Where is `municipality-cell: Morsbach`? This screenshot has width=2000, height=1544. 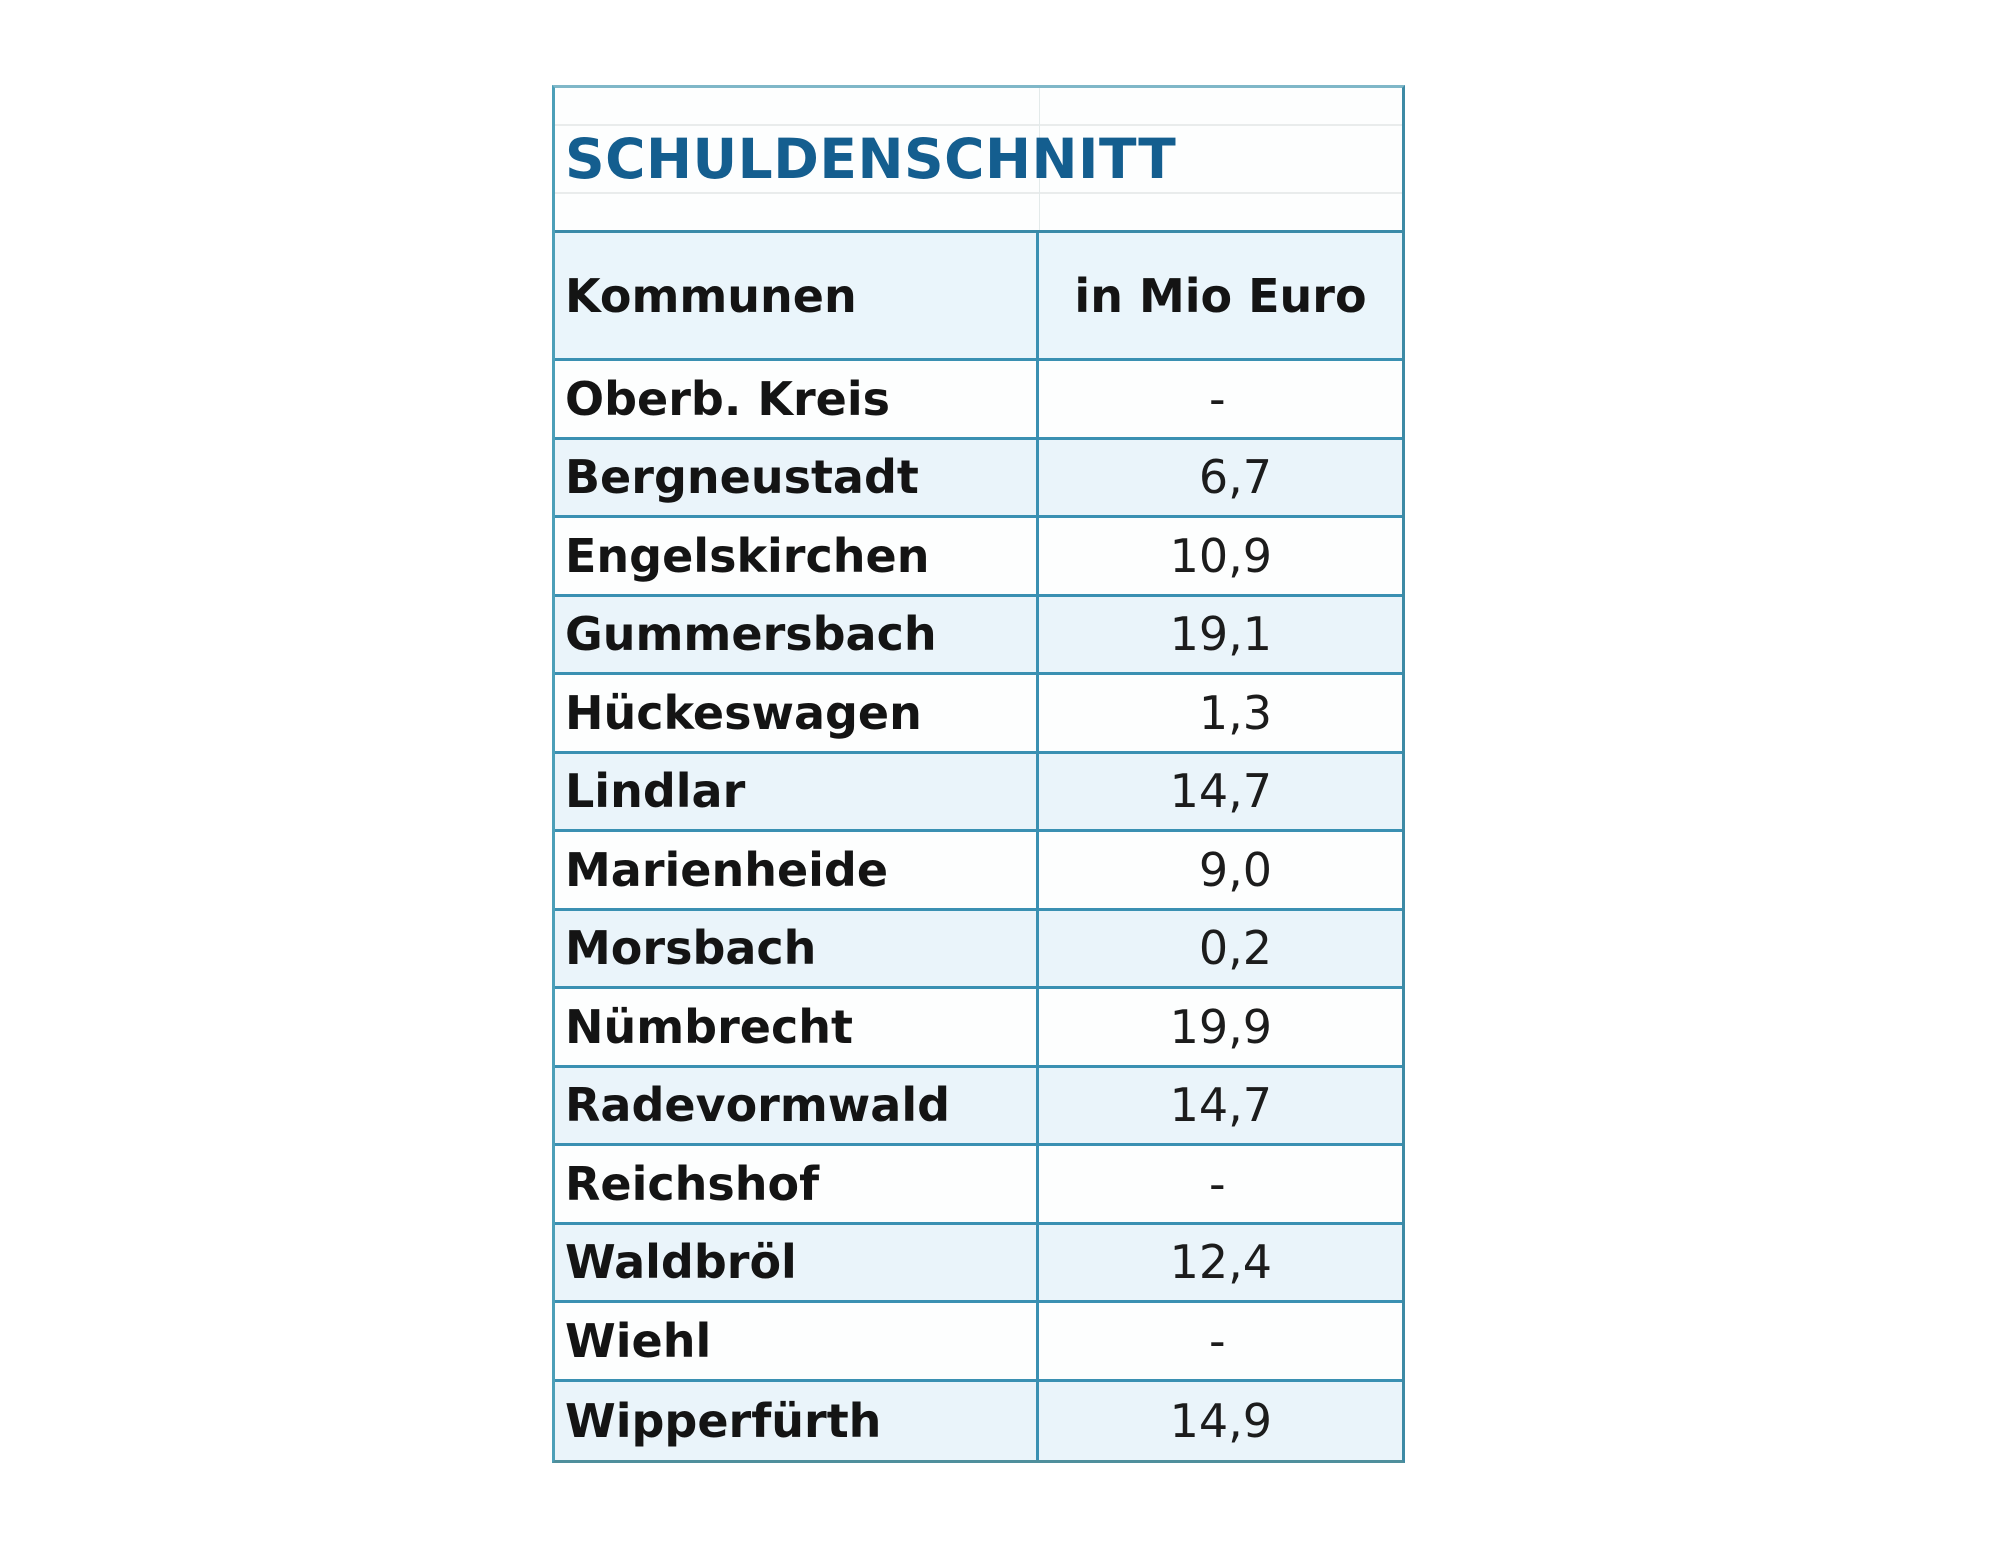 municipality-cell: Morsbach is located at coordinates (797, 948).